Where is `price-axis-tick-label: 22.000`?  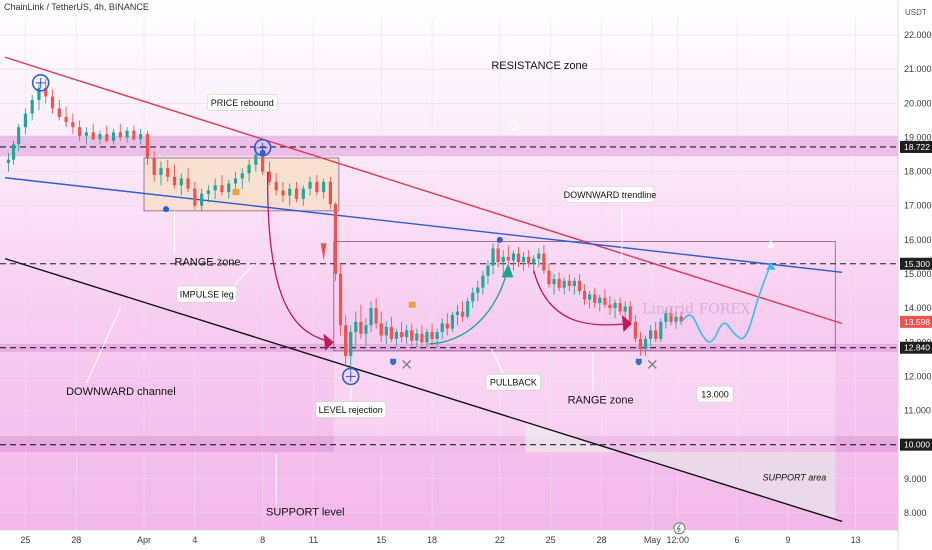 price-axis-tick-label: 22.000 is located at coordinates (918, 35).